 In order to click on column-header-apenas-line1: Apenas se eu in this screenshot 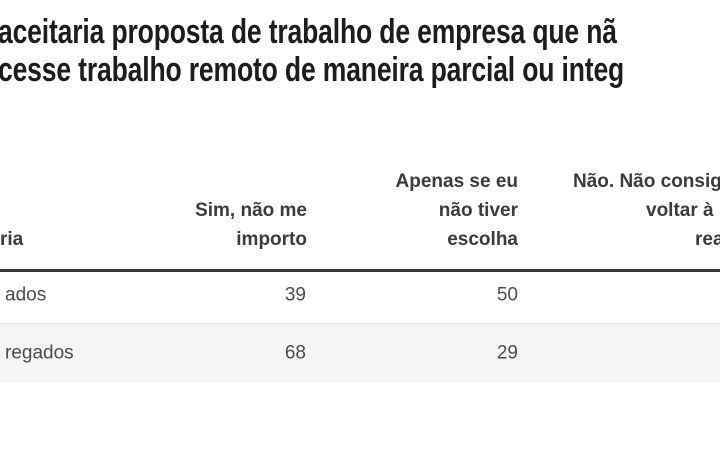, I will do `click(457, 181)`.